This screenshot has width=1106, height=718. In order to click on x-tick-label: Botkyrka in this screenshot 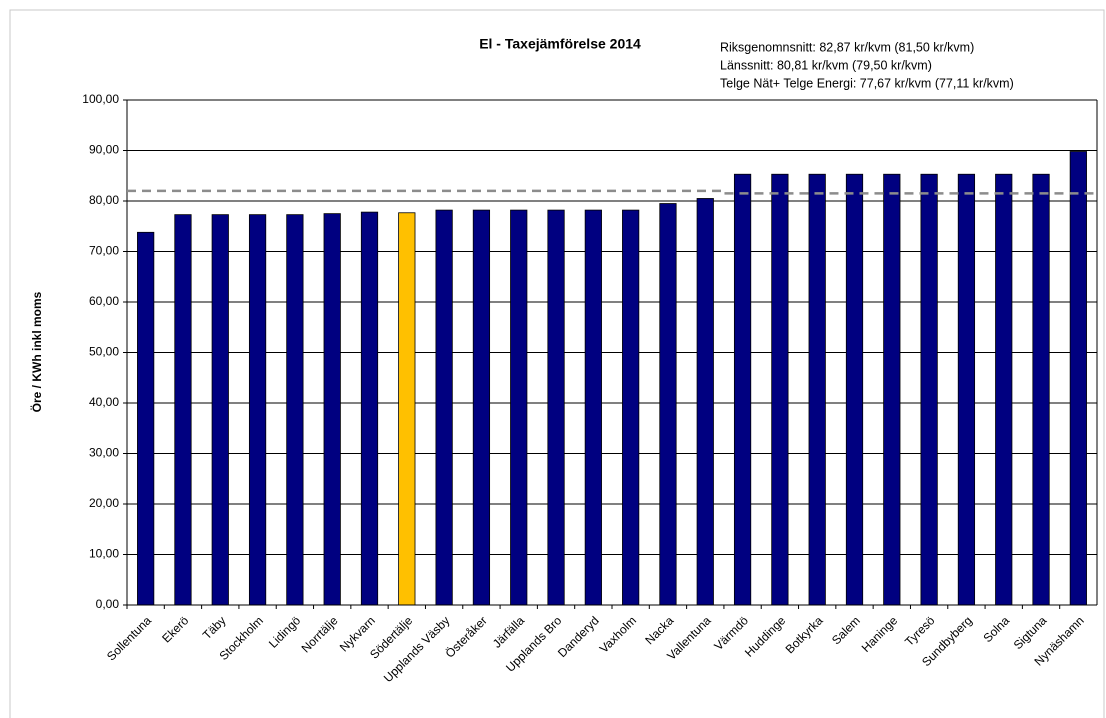, I will do `click(804, 634)`.